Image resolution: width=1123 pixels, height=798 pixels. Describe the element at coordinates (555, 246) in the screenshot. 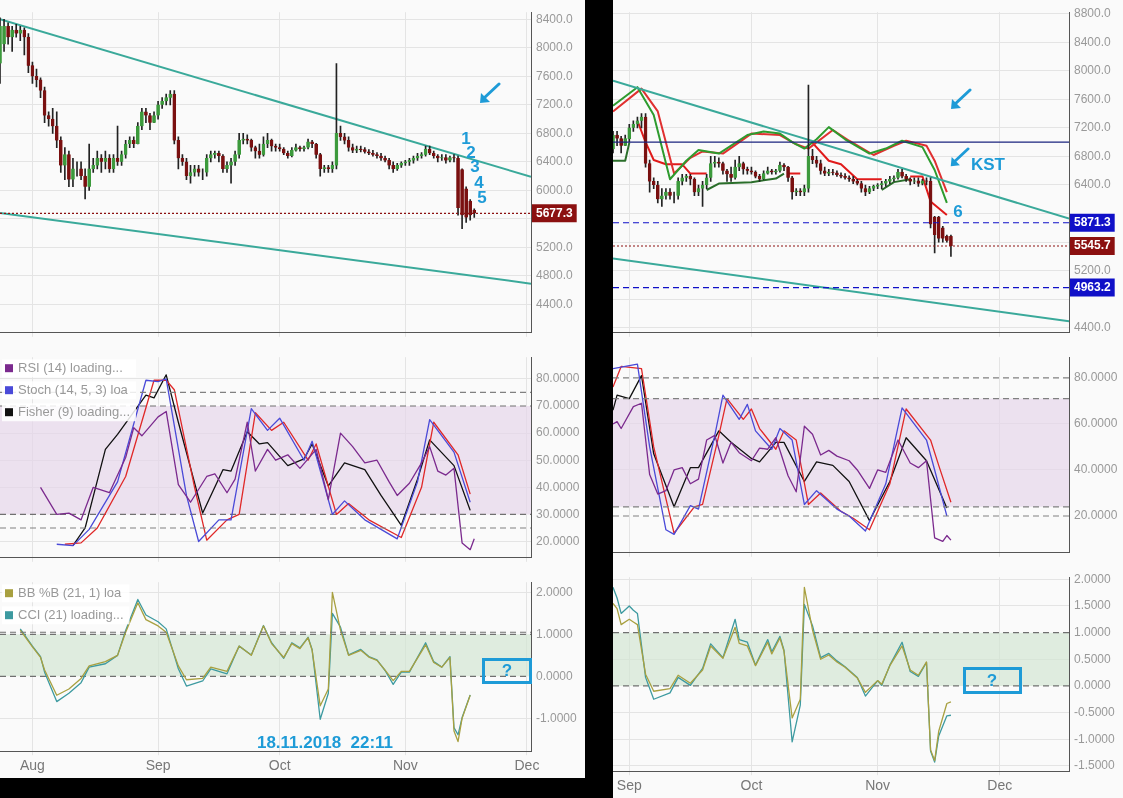

I see `y-tick-label: 5200.0` at that location.